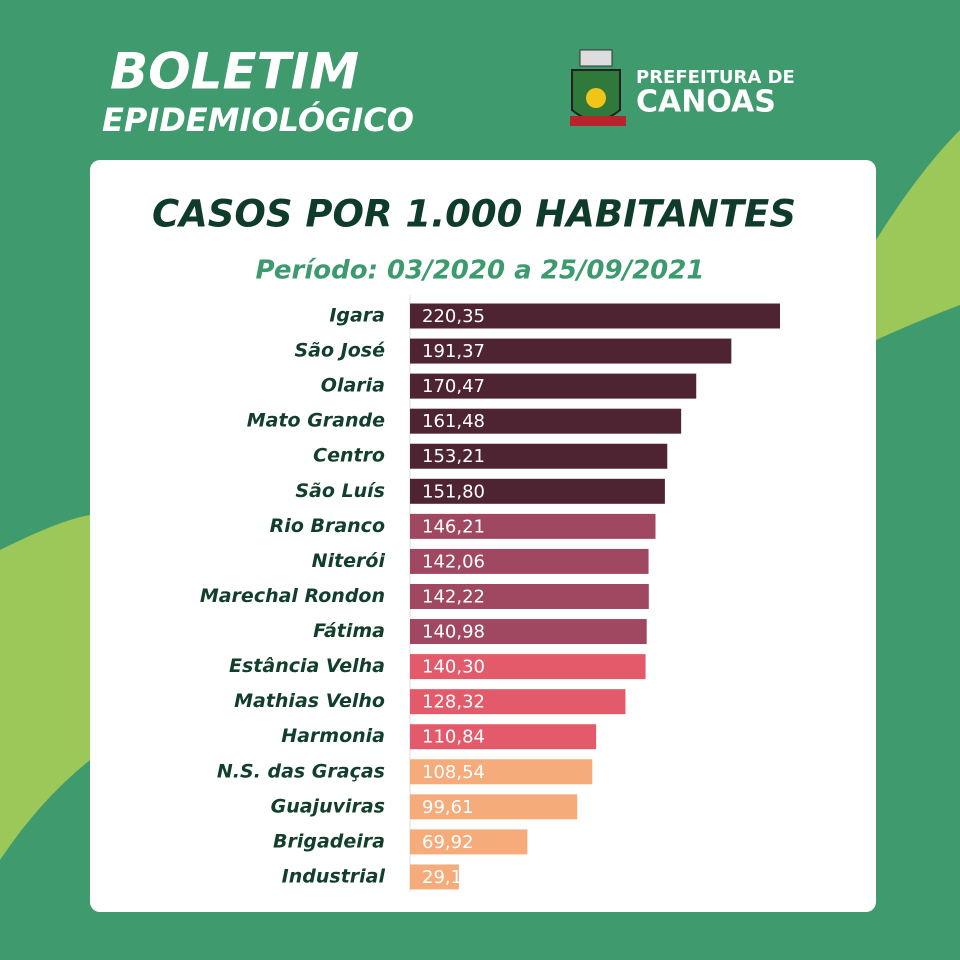 Image resolution: width=960 pixels, height=960 pixels. What do you see at coordinates (349, 631) in the screenshot?
I see `category-label: Fátima` at bounding box center [349, 631].